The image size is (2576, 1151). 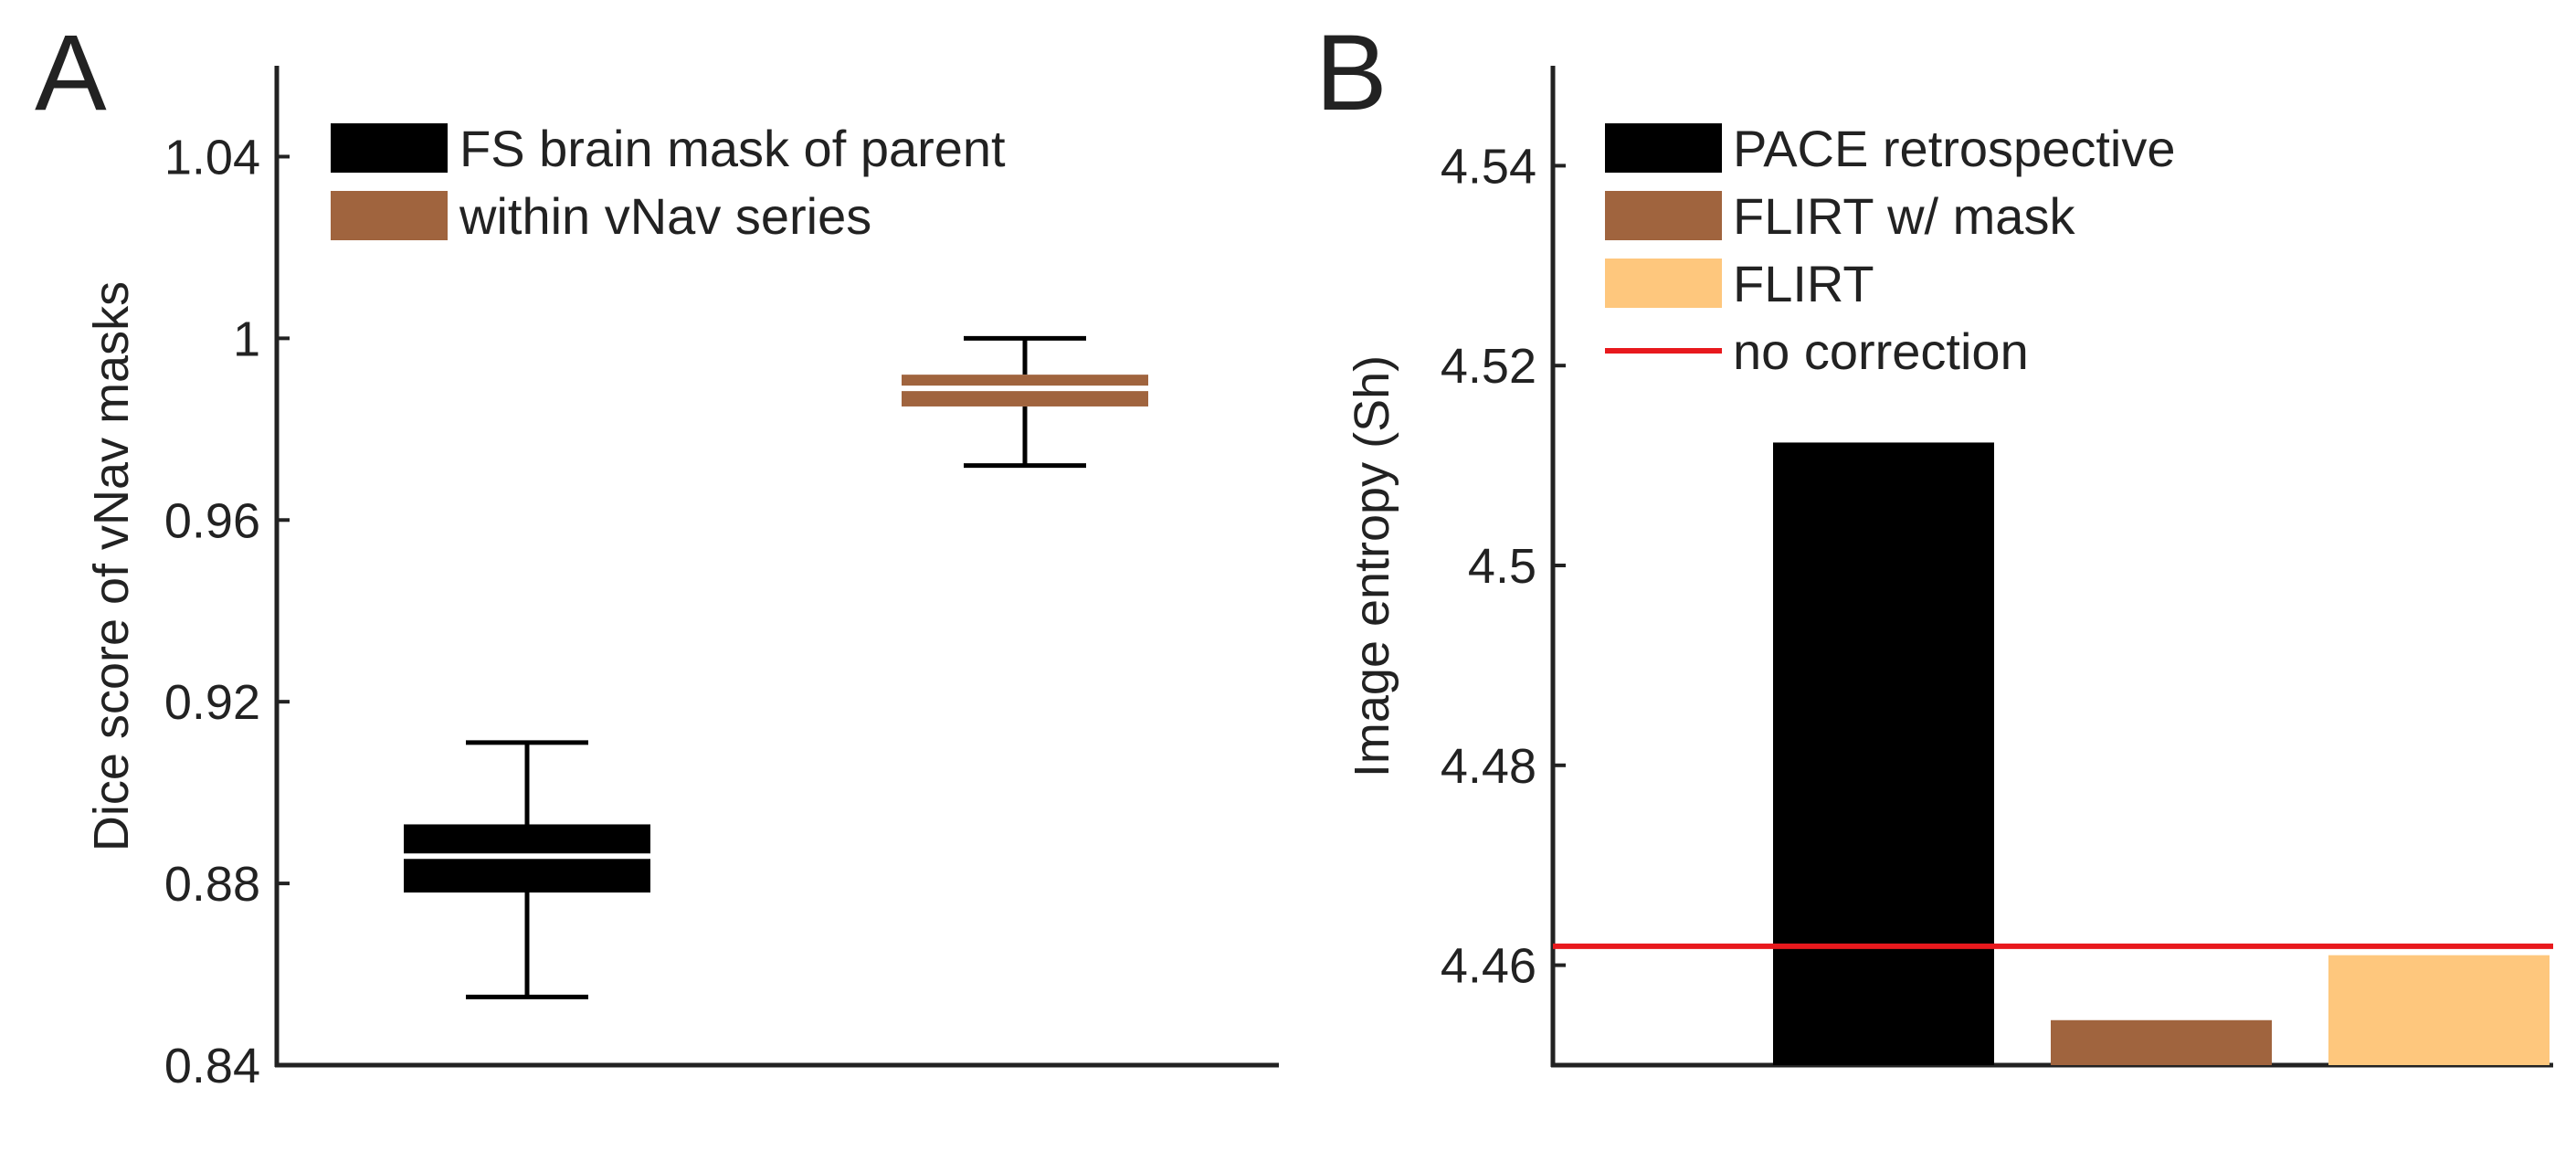 What do you see at coordinates (1663, 215) in the screenshot?
I see `legend-swatch-flirt-mask` at bounding box center [1663, 215].